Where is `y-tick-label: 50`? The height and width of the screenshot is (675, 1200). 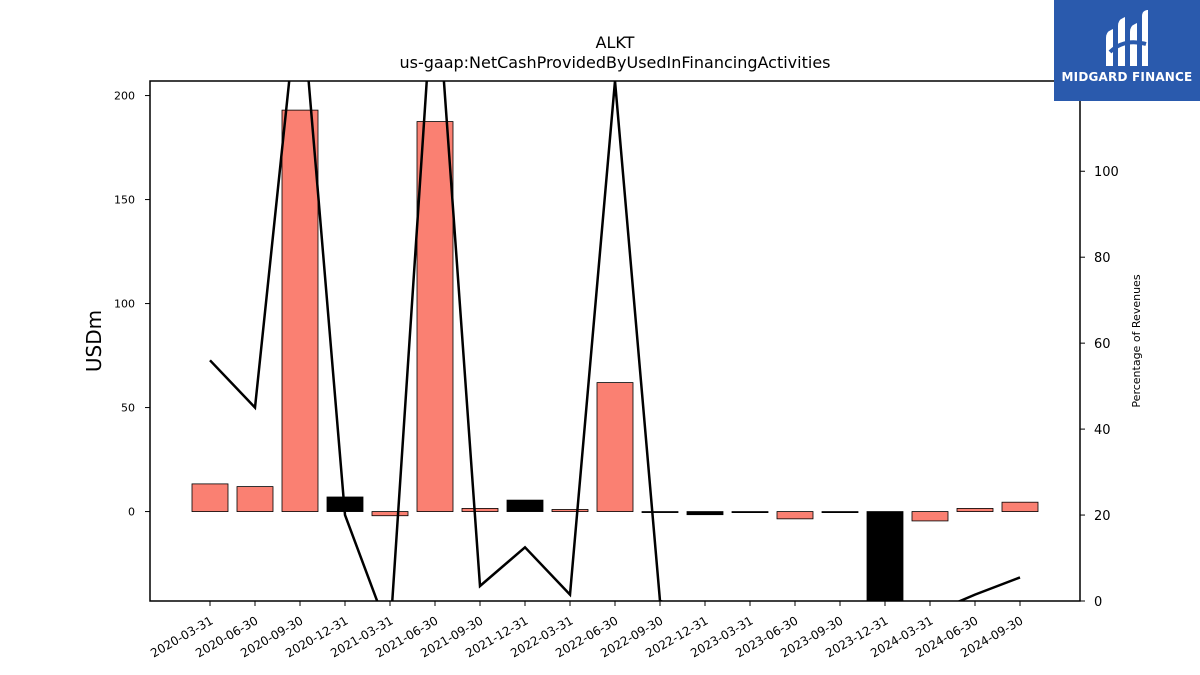
y-tick-label: 50 is located at coordinates (128, 408).